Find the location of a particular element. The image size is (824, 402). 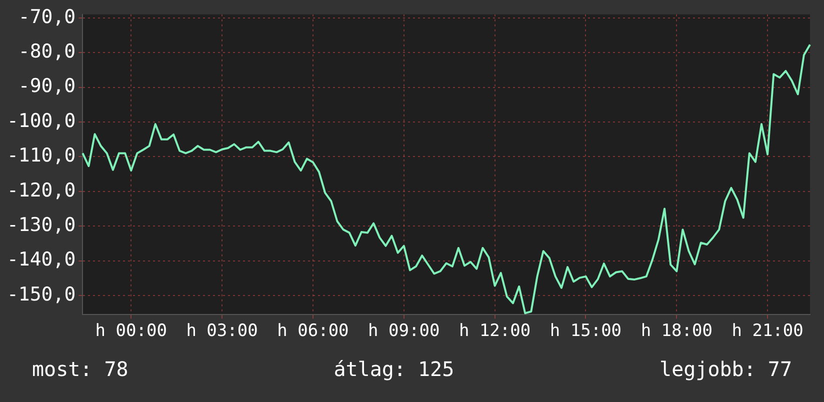

x-tick-label: h 15:00 is located at coordinates (586, 331).